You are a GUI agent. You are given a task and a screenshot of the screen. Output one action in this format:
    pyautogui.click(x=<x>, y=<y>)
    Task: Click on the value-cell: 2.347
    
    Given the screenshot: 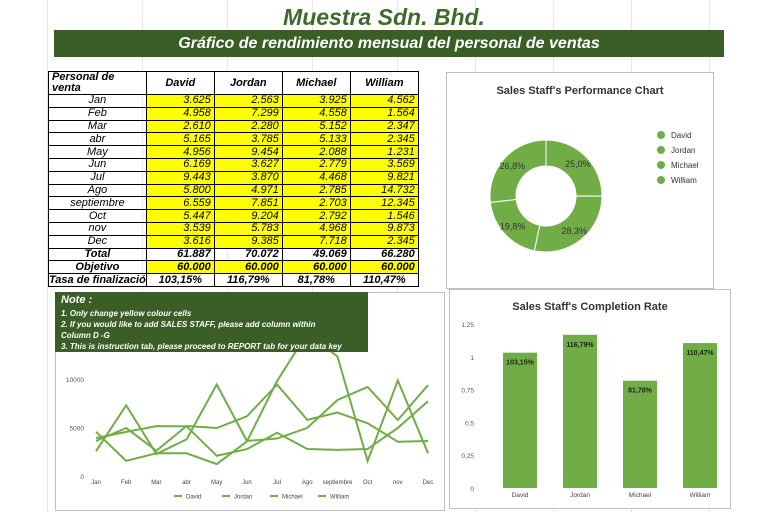 What is the action you would take?
    pyautogui.click(x=384, y=126)
    